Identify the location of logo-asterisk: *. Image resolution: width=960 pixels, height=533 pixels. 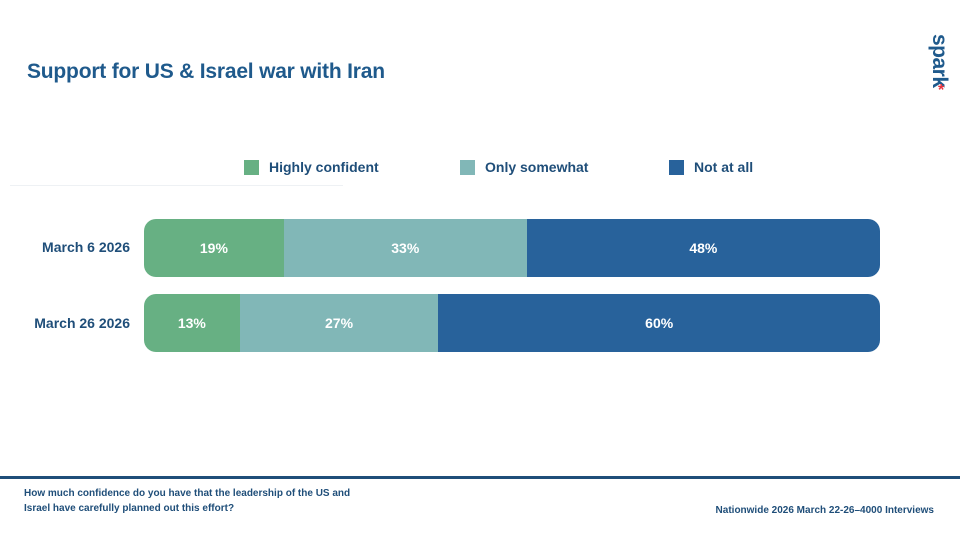
(941, 90).